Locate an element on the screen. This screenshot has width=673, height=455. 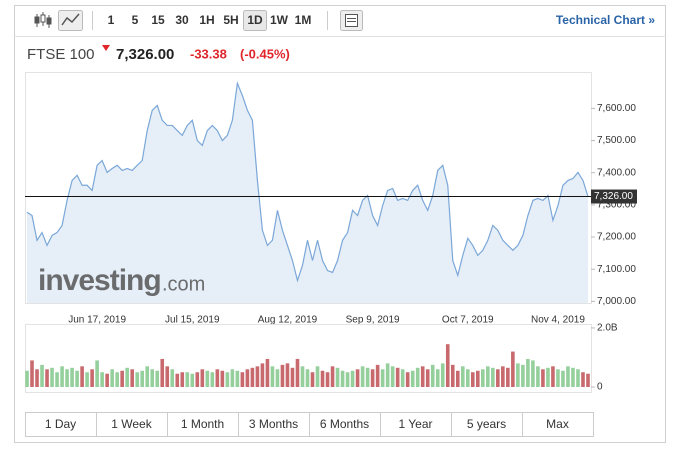
watermark-suffix: .com is located at coordinates (183, 284).